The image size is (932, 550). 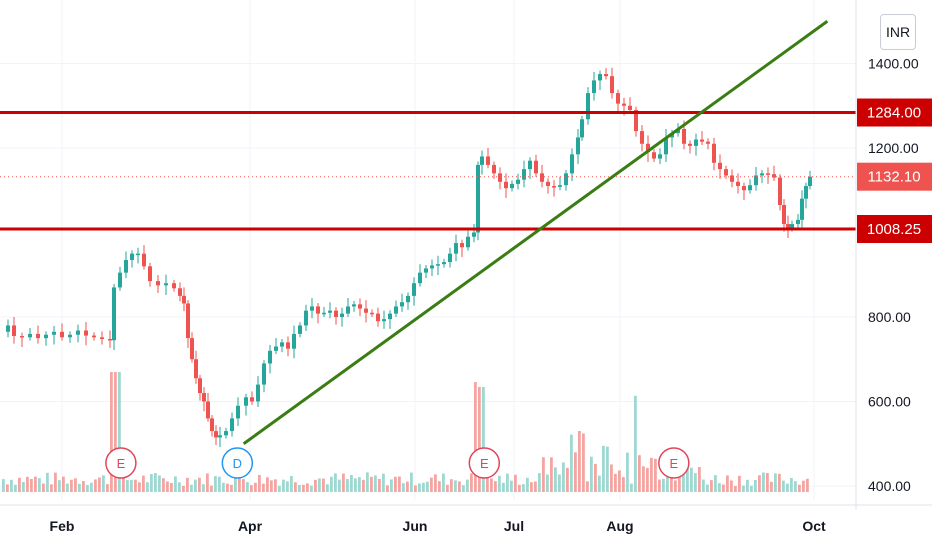 What do you see at coordinates (889, 402) in the screenshot?
I see `y-tick-label: 600.00` at bounding box center [889, 402].